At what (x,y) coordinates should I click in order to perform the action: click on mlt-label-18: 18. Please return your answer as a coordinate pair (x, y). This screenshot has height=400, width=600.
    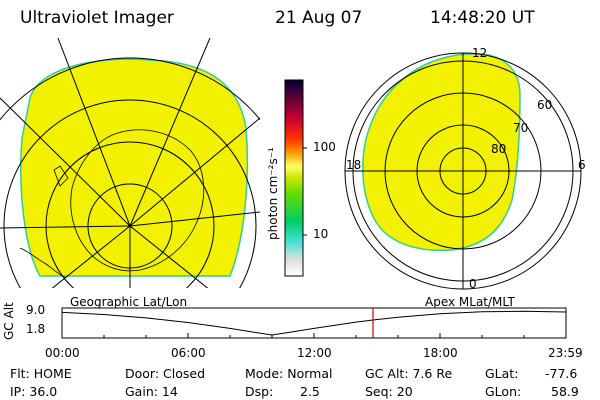
    Looking at the image, I should click on (354, 165).